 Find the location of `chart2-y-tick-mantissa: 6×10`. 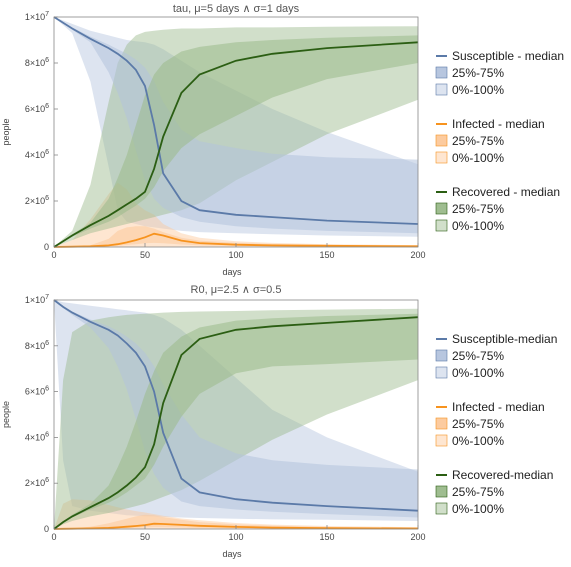

chart2-y-tick-mantissa: 6×10 is located at coordinates (35, 392).